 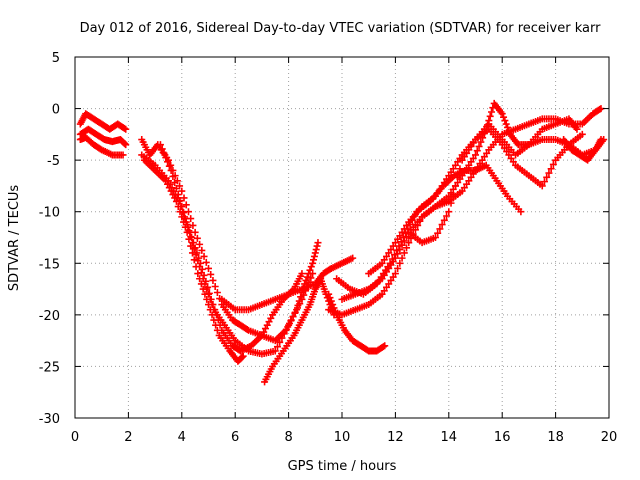 What do you see at coordinates (49, 419) in the screenshot?
I see `y-tick-label: -30` at bounding box center [49, 419].